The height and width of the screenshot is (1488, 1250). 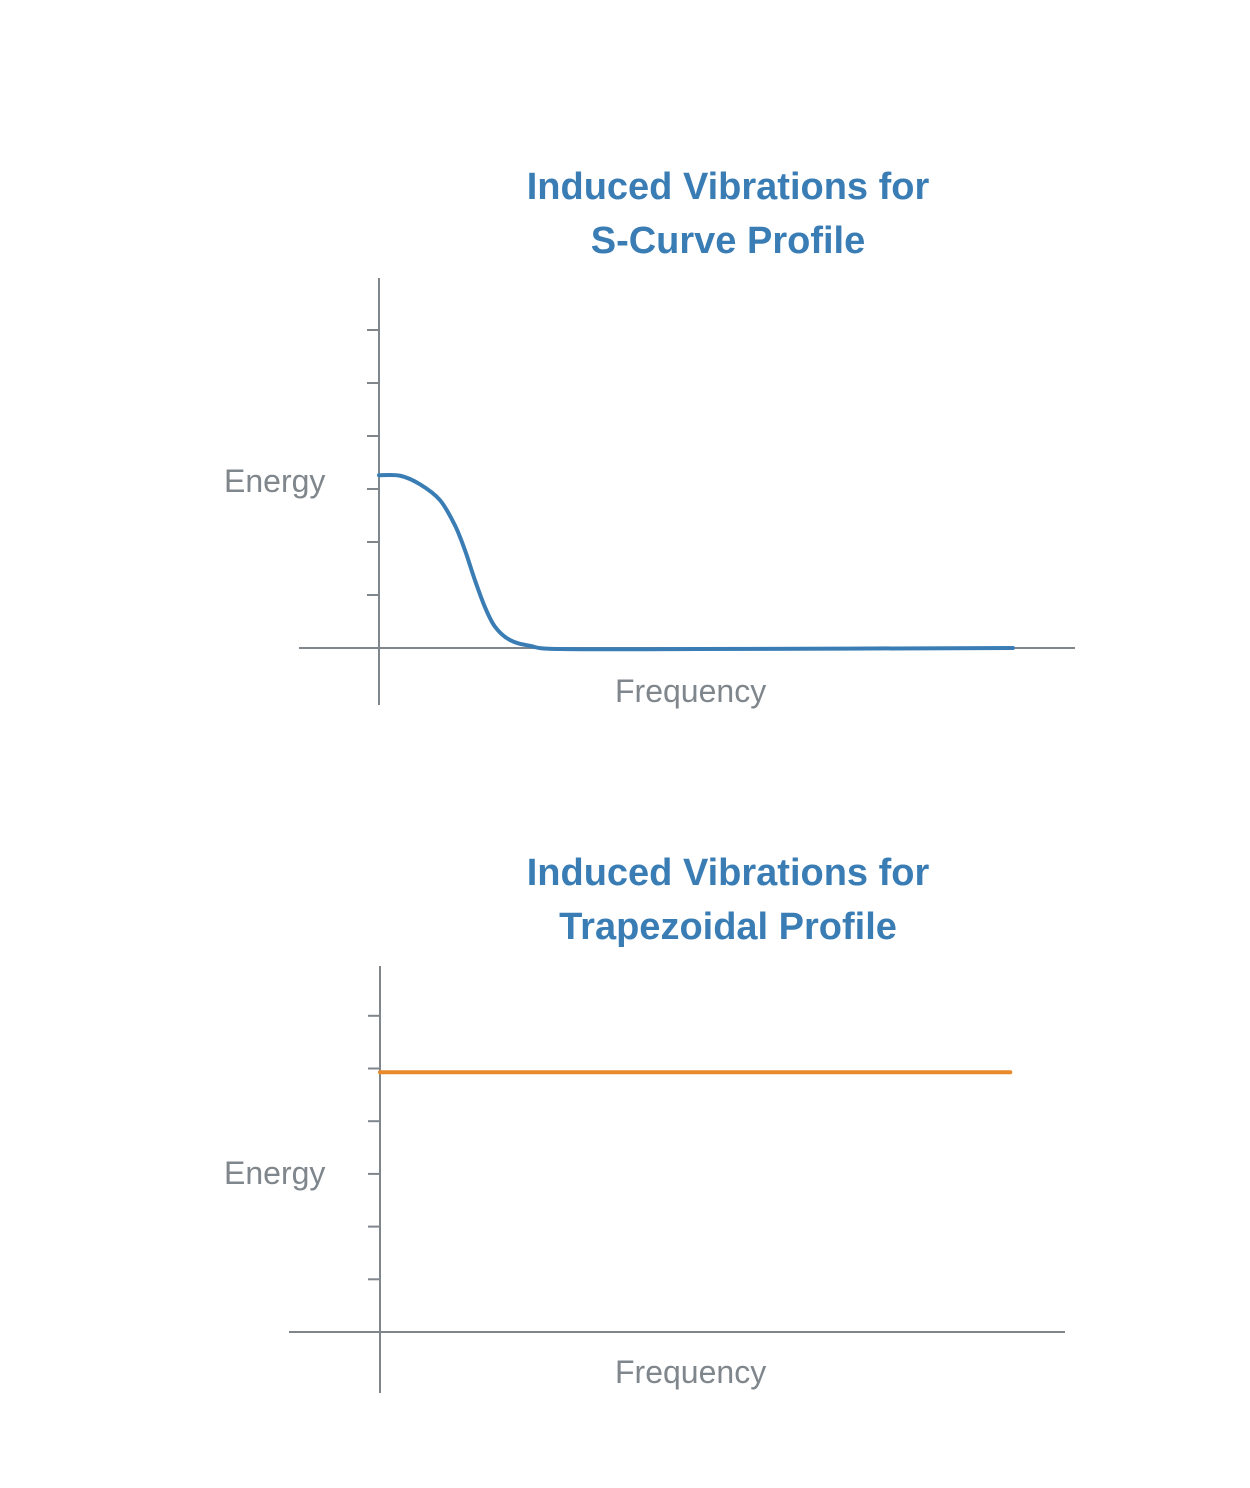 I want to click on chart1-title-line2: S-Curve Profile, so click(x=728, y=241).